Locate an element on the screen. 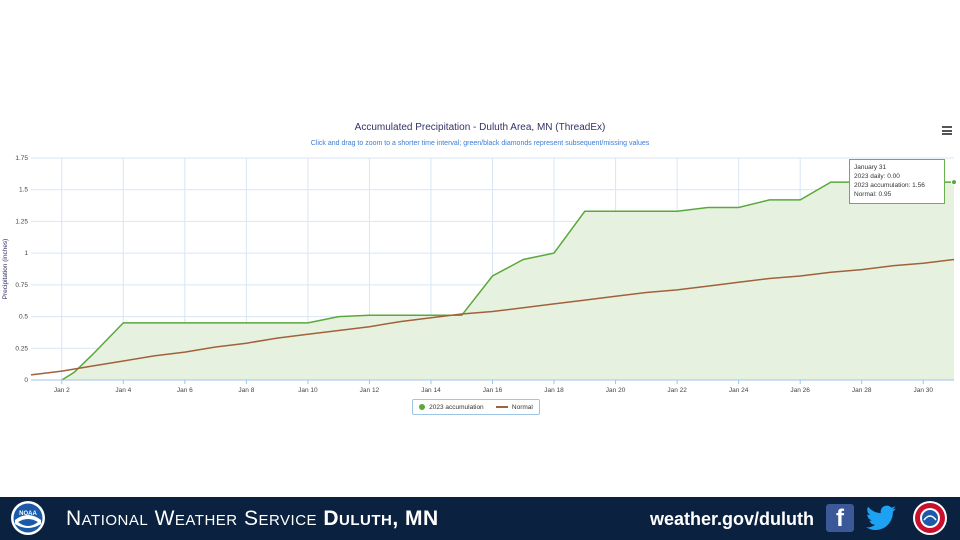 The width and height of the screenshot is (960, 540). y-axis-label: Precipitation (inches) is located at coordinates (5, 269).